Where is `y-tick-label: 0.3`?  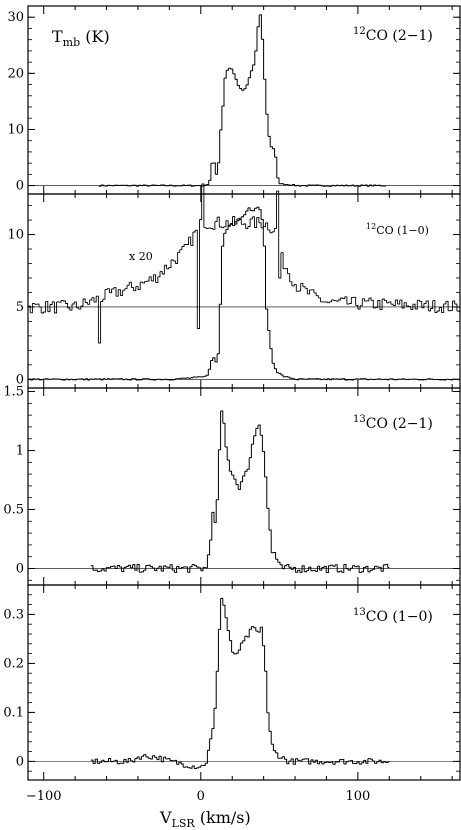 y-tick-label: 0.3 is located at coordinates (13, 614).